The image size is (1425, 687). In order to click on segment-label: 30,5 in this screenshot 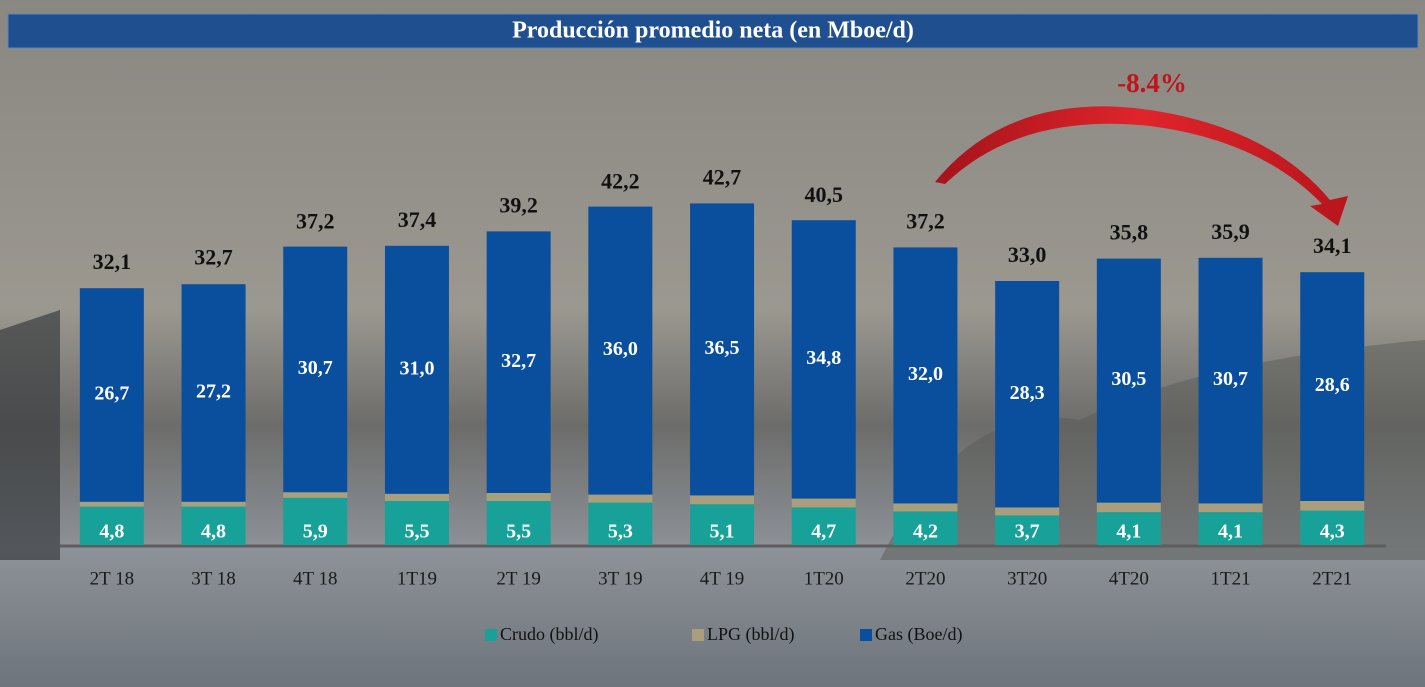, I will do `click(1128, 379)`.